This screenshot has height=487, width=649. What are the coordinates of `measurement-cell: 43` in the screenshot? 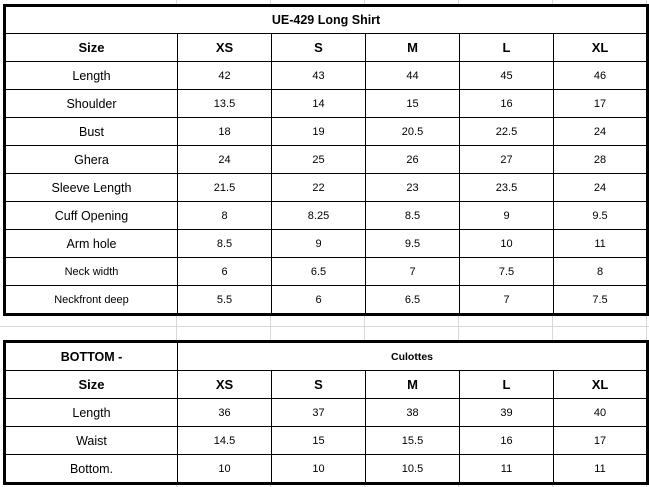 It's located at (318, 75).